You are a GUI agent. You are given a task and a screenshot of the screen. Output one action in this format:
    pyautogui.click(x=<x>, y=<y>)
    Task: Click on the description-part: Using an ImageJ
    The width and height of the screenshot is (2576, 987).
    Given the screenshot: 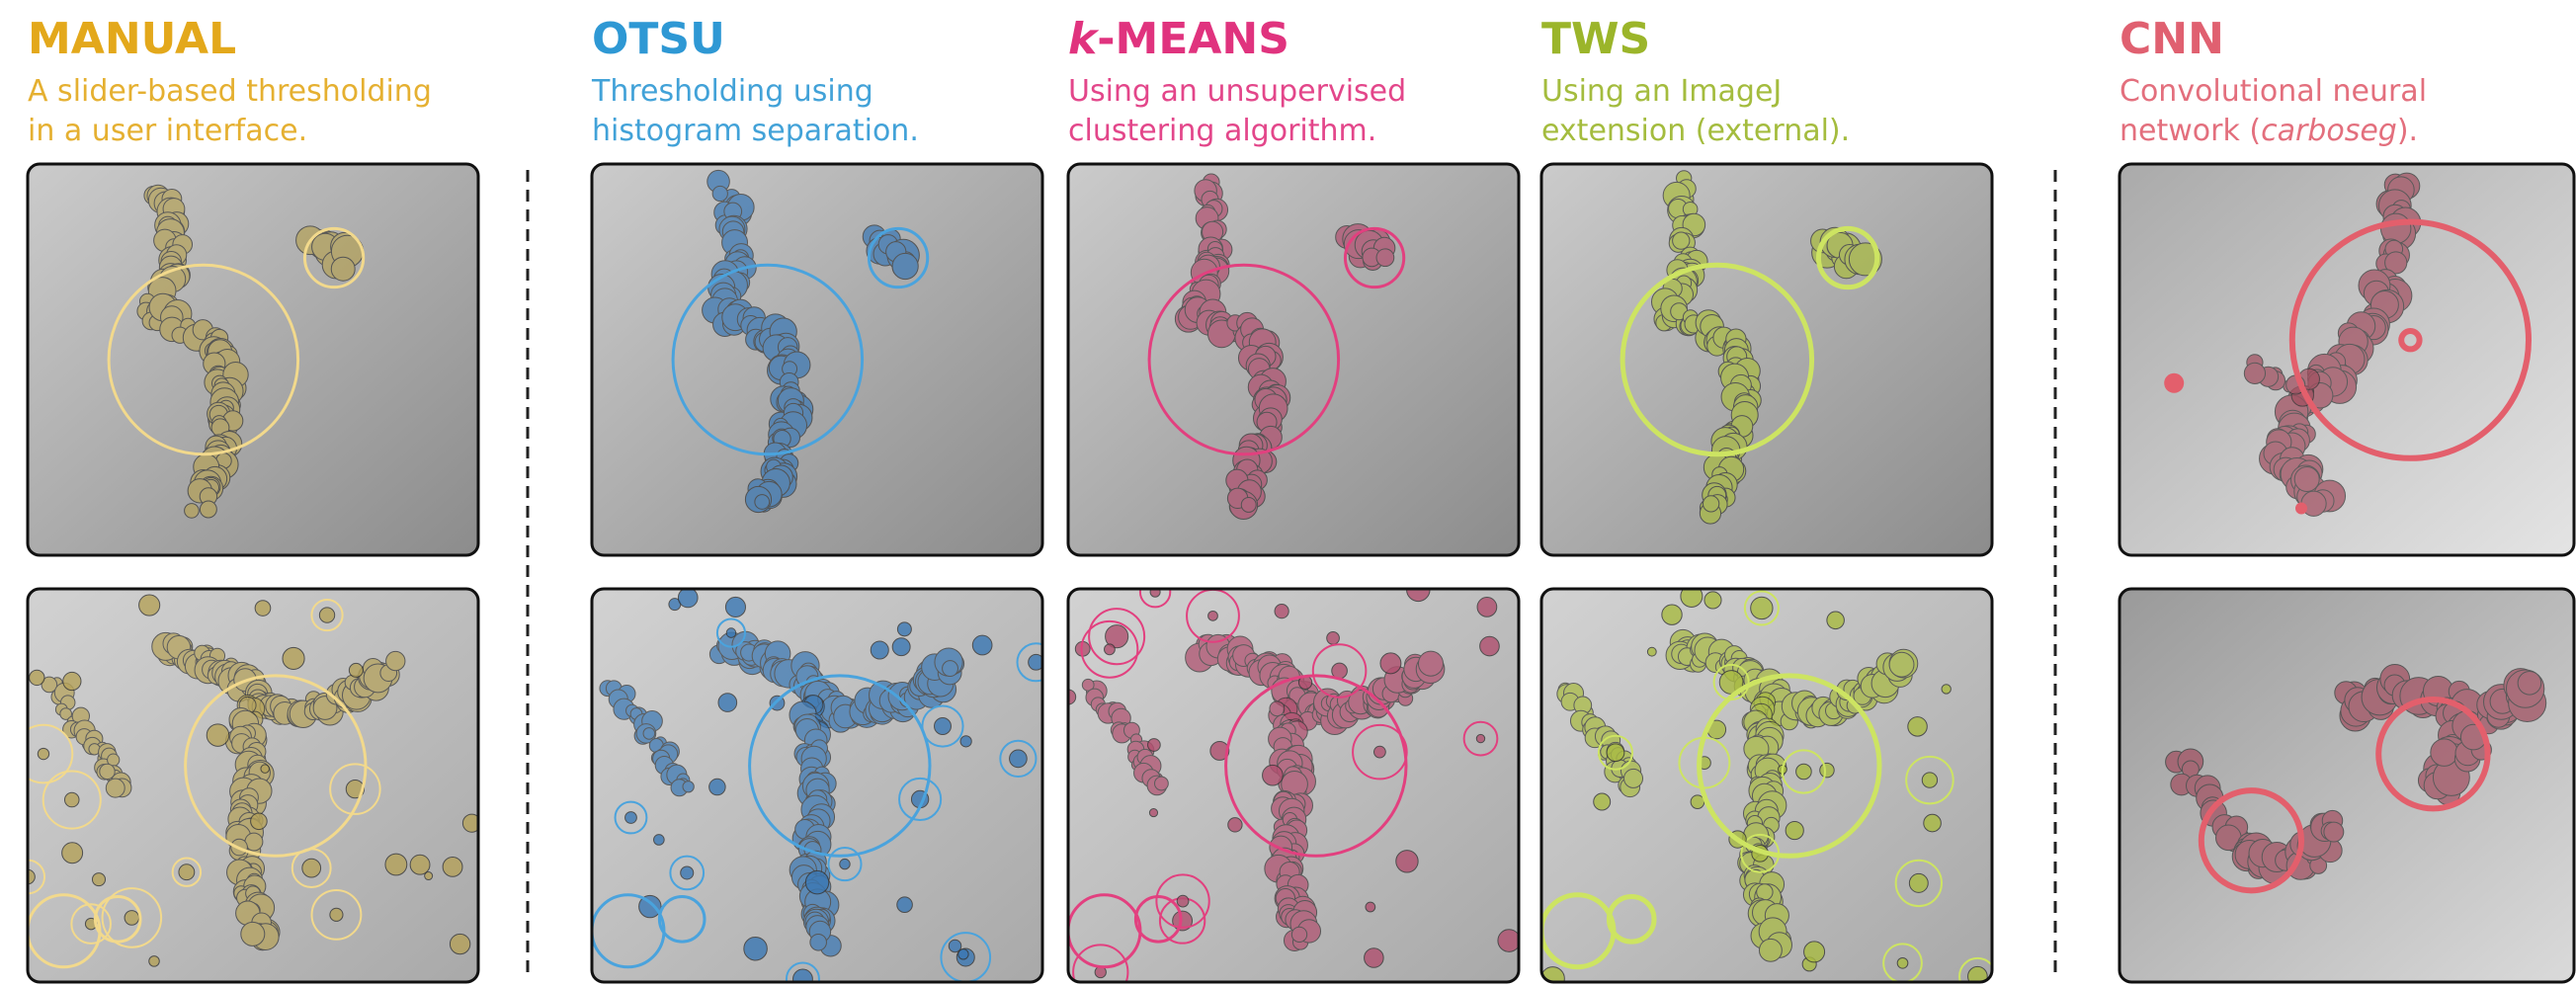 What is the action you would take?
    pyautogui.click(x=1661, y=91)
    